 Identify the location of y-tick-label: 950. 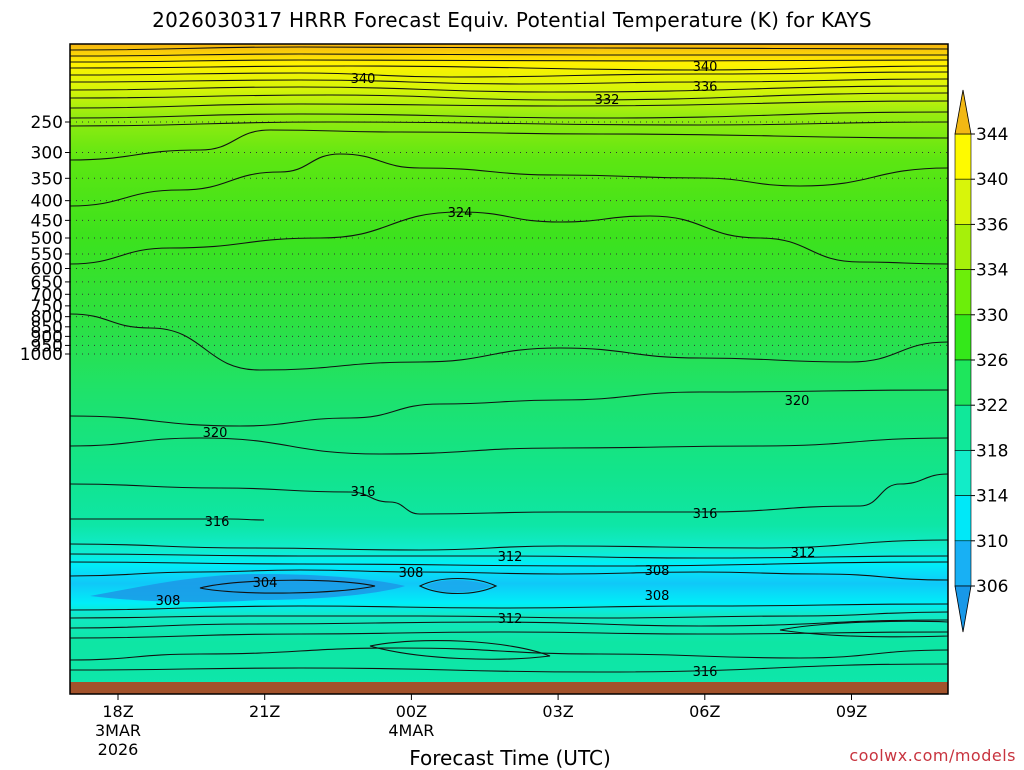
(47, 346).